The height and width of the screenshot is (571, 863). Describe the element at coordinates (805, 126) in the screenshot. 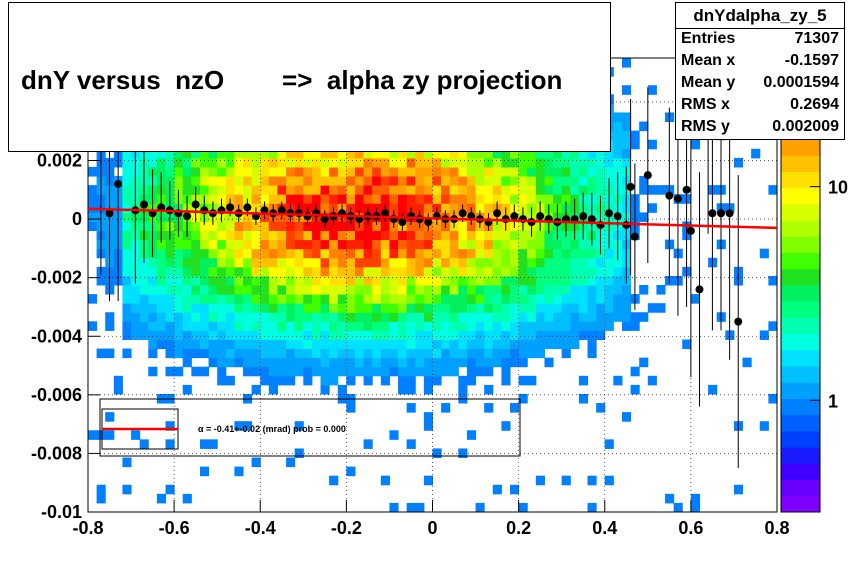

I see `stats-value: 0.002009` at that location.